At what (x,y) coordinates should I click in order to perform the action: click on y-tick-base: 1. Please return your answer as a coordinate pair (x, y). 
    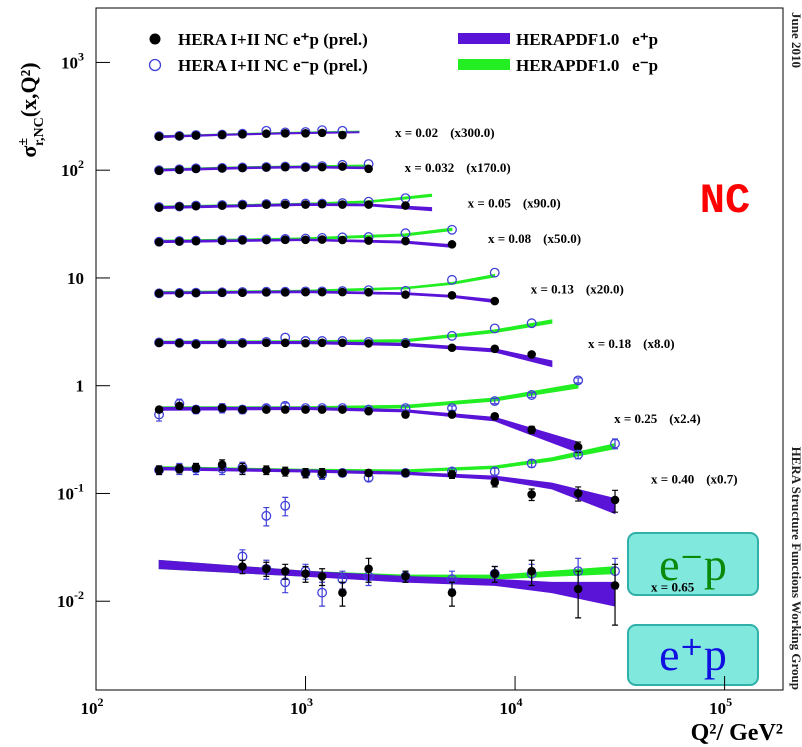
    Looking at the image, I should click on (80, 386).